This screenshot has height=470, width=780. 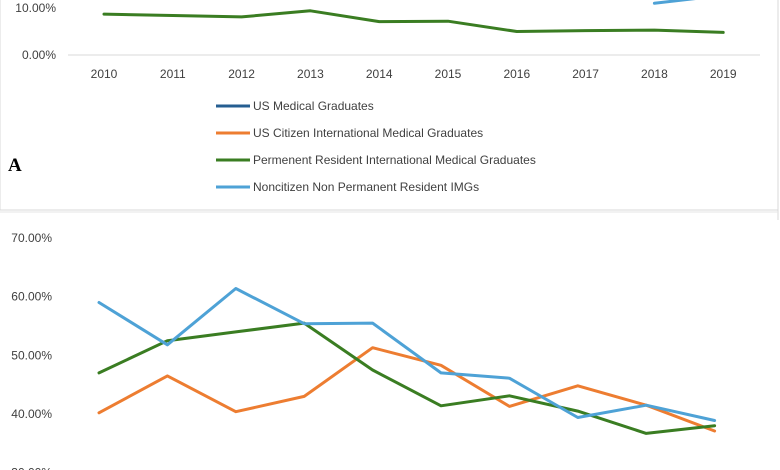 What do you see at coordinates (104, 74) in the screenshot?
I see `chart-a-xtick-label: 2010` at bounding box center [104, 74].